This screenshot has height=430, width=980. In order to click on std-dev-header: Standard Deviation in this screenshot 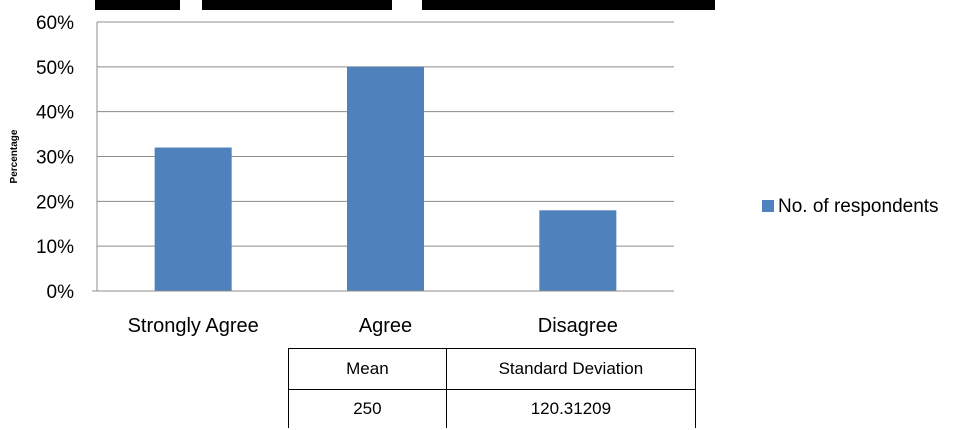, I will do `click(571, 369)`.